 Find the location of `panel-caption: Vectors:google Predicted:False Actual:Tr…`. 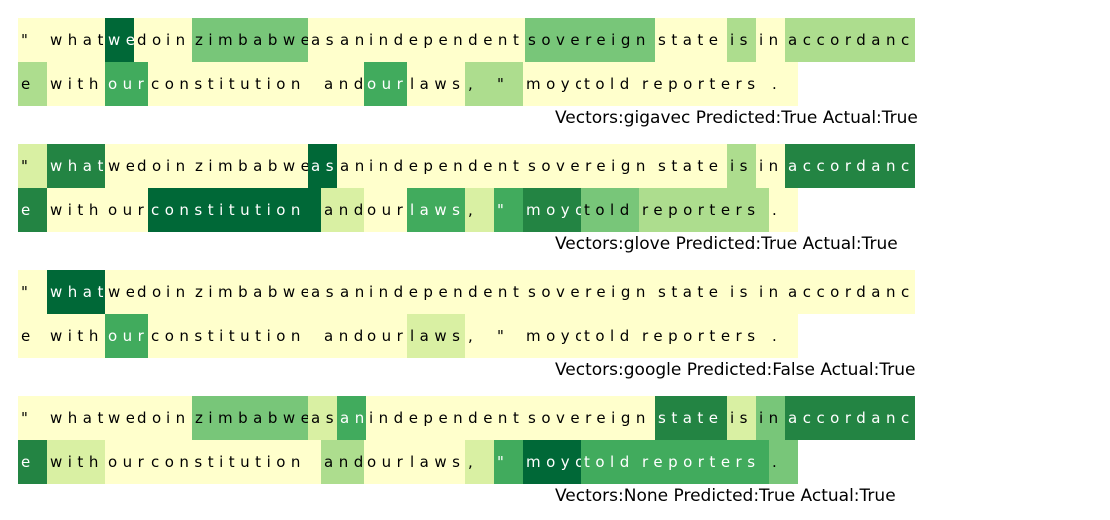

panel-caption: Vectors:google Predicted:False Actual:Tr… is located at coordinates (735, 370).